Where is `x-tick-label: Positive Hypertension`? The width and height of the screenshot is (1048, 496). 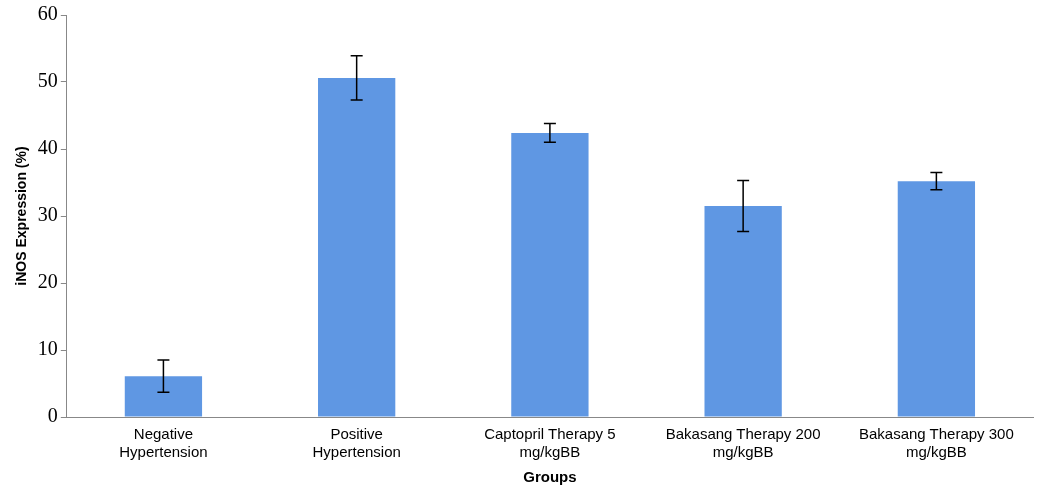 x-tick-label: Positive Hypertension is located at coordinates (356, 443).